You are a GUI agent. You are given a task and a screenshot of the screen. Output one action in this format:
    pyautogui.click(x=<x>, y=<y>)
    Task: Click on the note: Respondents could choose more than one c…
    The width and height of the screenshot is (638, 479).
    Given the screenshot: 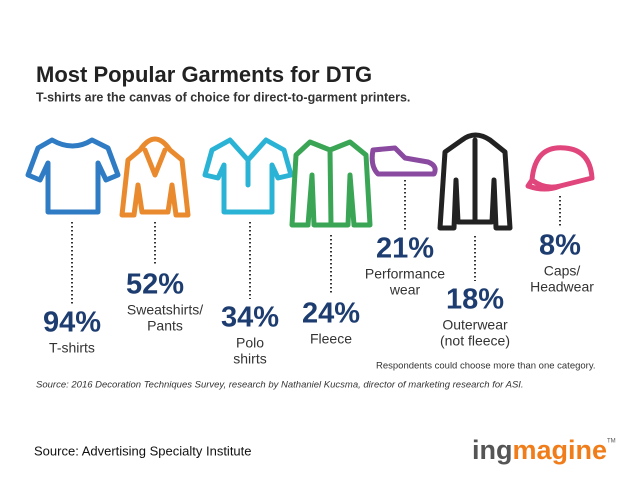 What is the action you would take?
    pyautogui.click(x=486, y=366)
    